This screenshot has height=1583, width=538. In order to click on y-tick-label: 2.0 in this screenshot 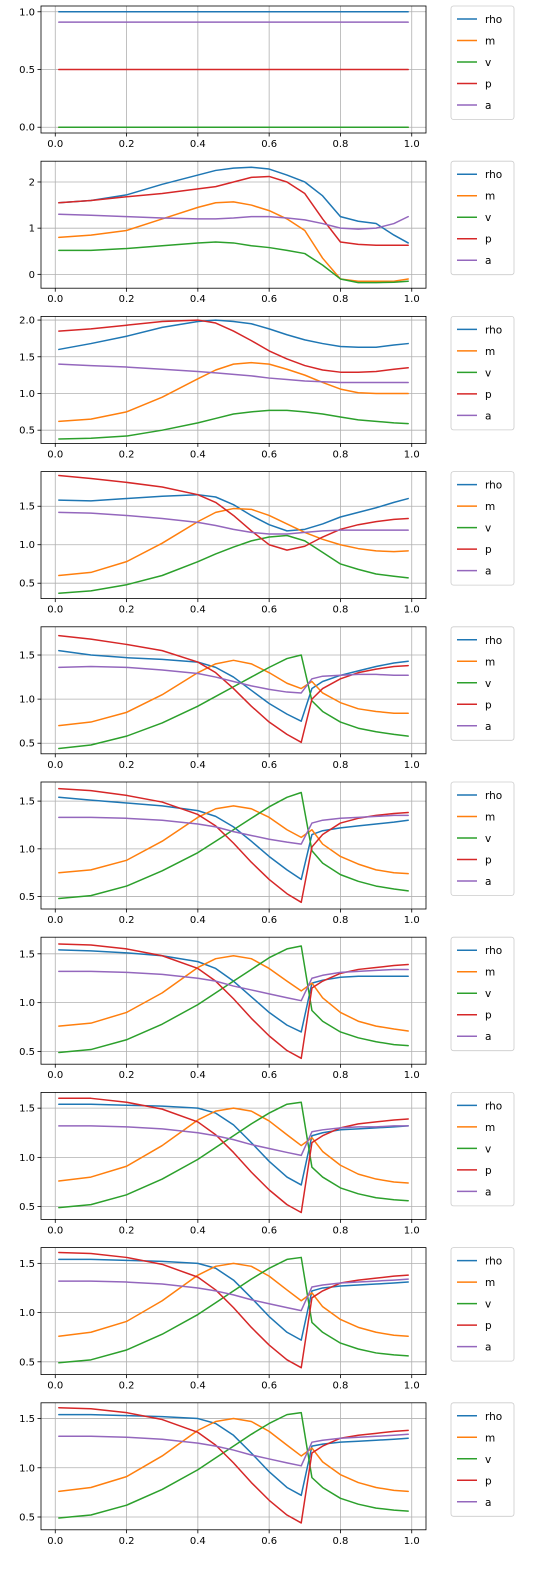, I will do `click(27, 321)`.